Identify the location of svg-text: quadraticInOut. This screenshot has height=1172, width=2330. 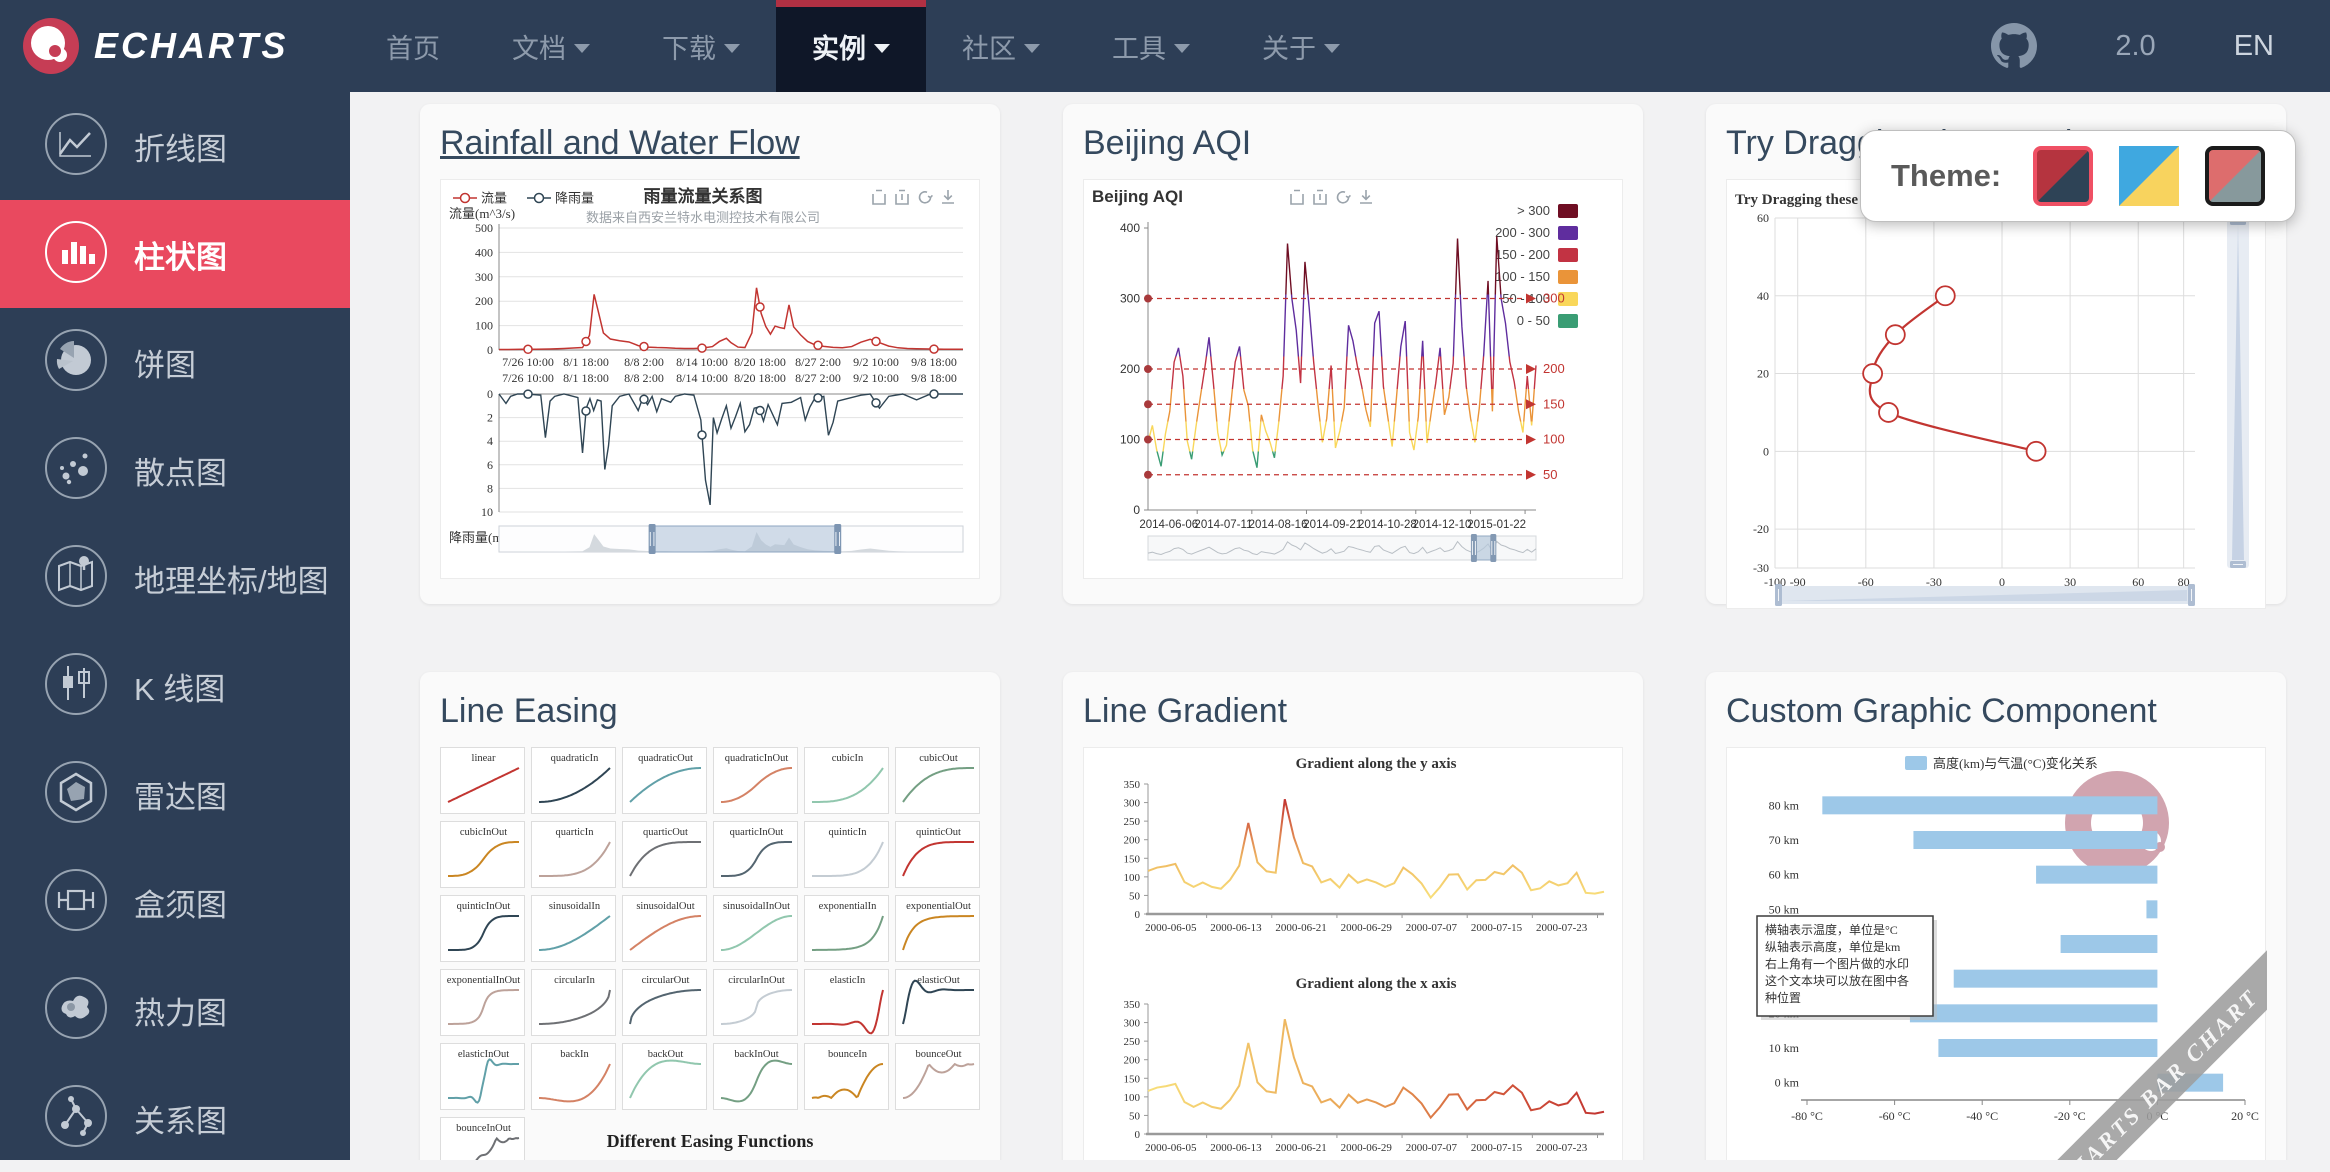
(757, 758).